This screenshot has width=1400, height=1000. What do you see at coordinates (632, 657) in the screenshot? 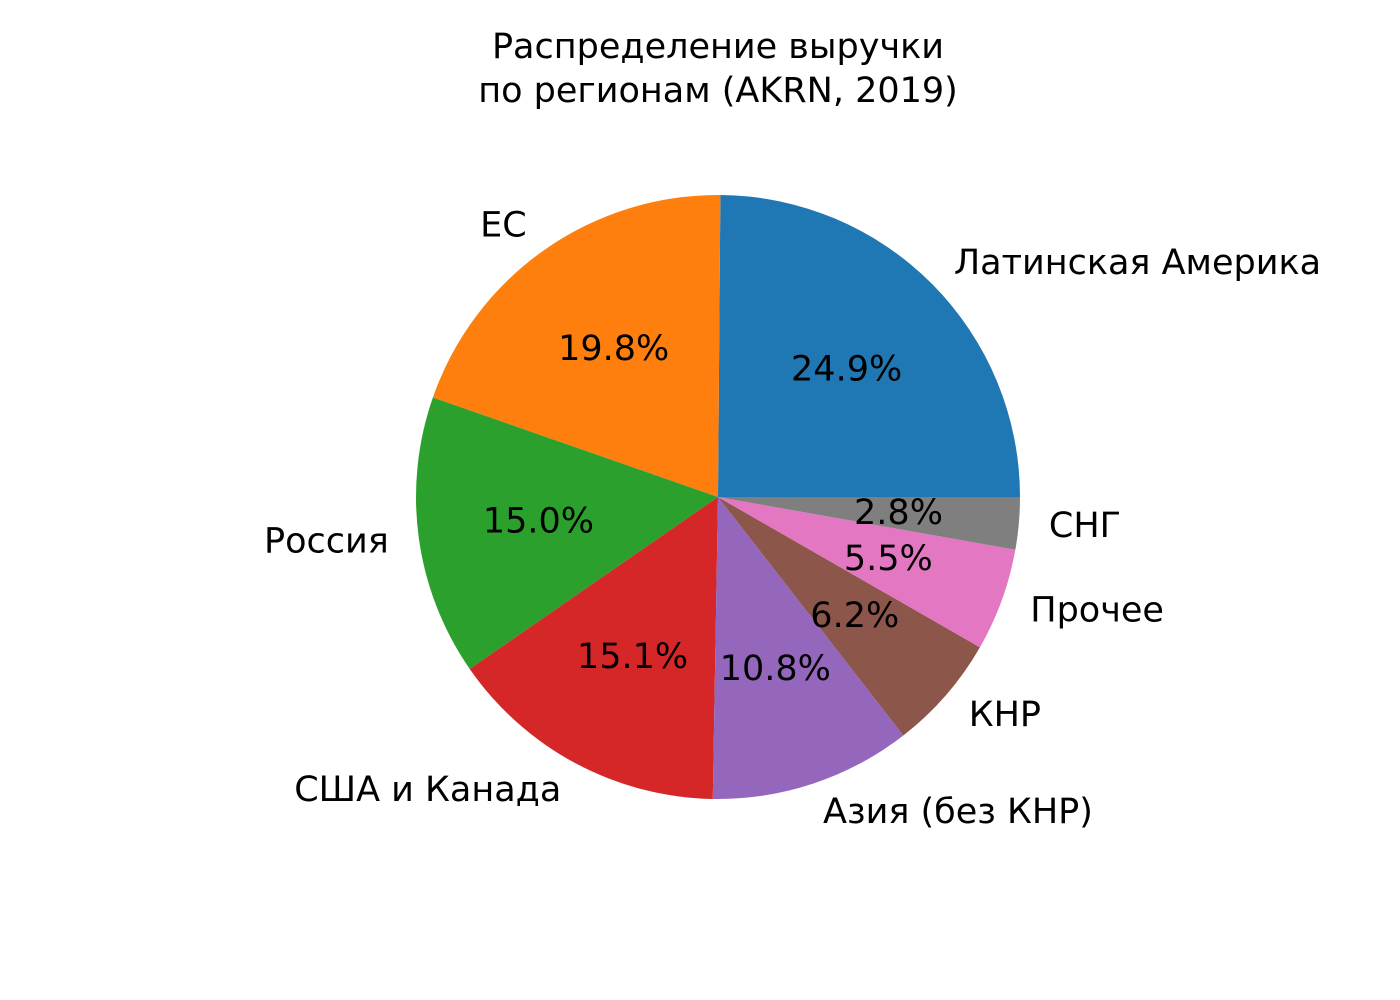
I see `pct-label-3: 15.1%` at bounding box center [632, 657].